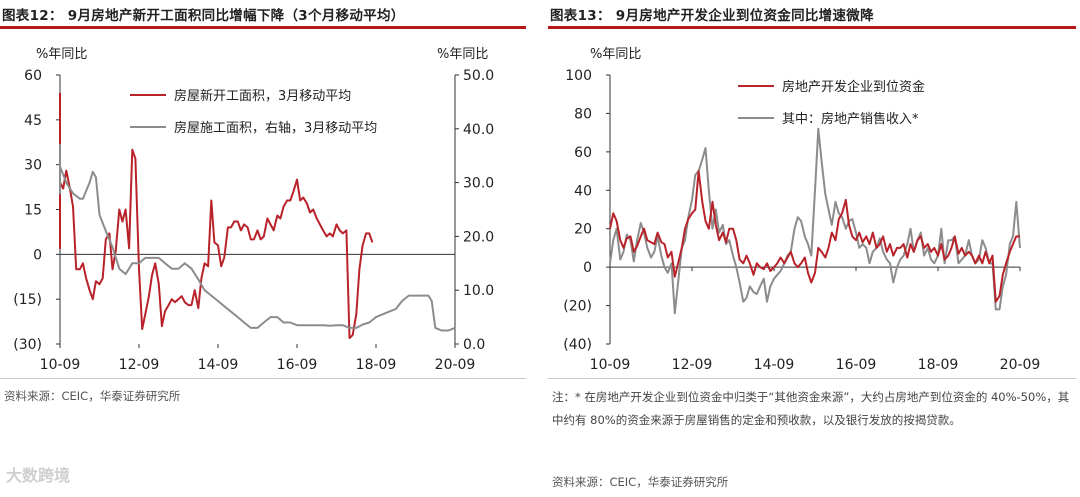 The height and width of the screenshot is (497, 1080). I want to click on y-tick-label-left: 15, so click(33, 211).